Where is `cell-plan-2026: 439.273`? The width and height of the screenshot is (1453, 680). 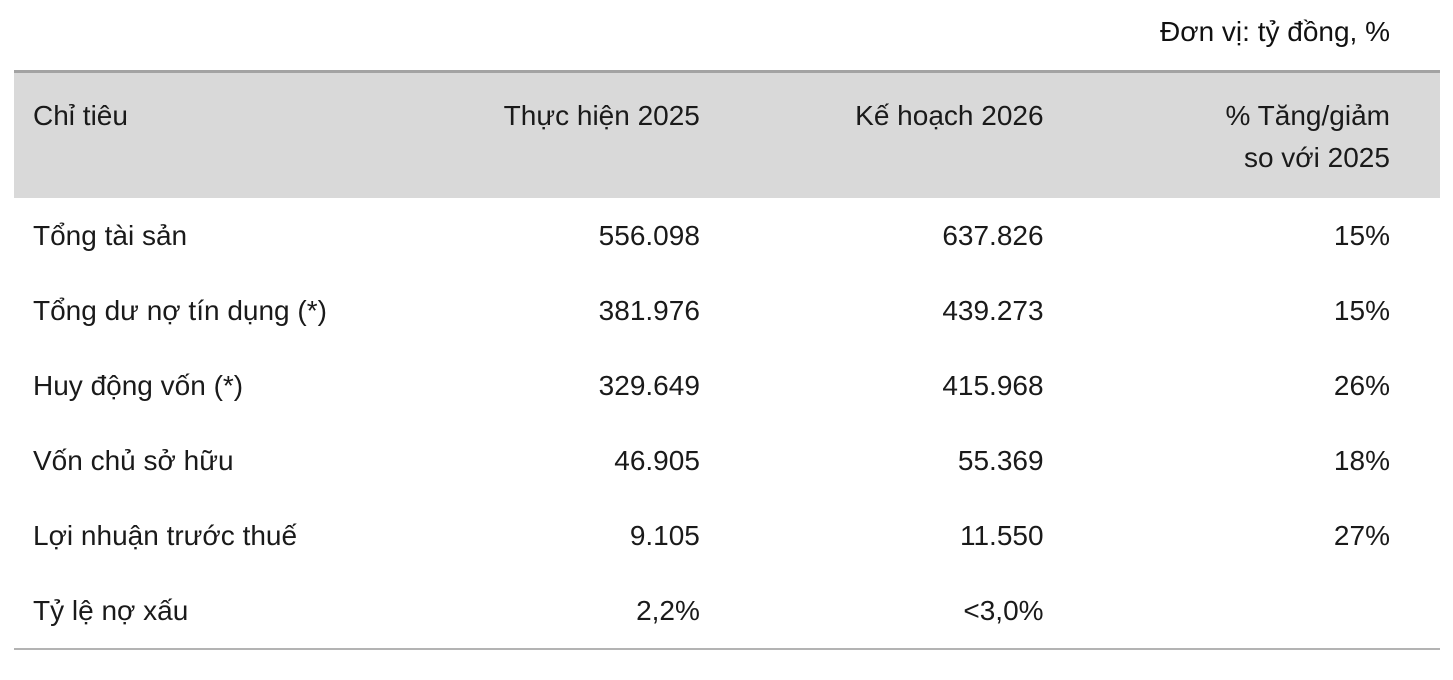 cell-plan-2026: 439.273 is located at coordinates (993, 310).